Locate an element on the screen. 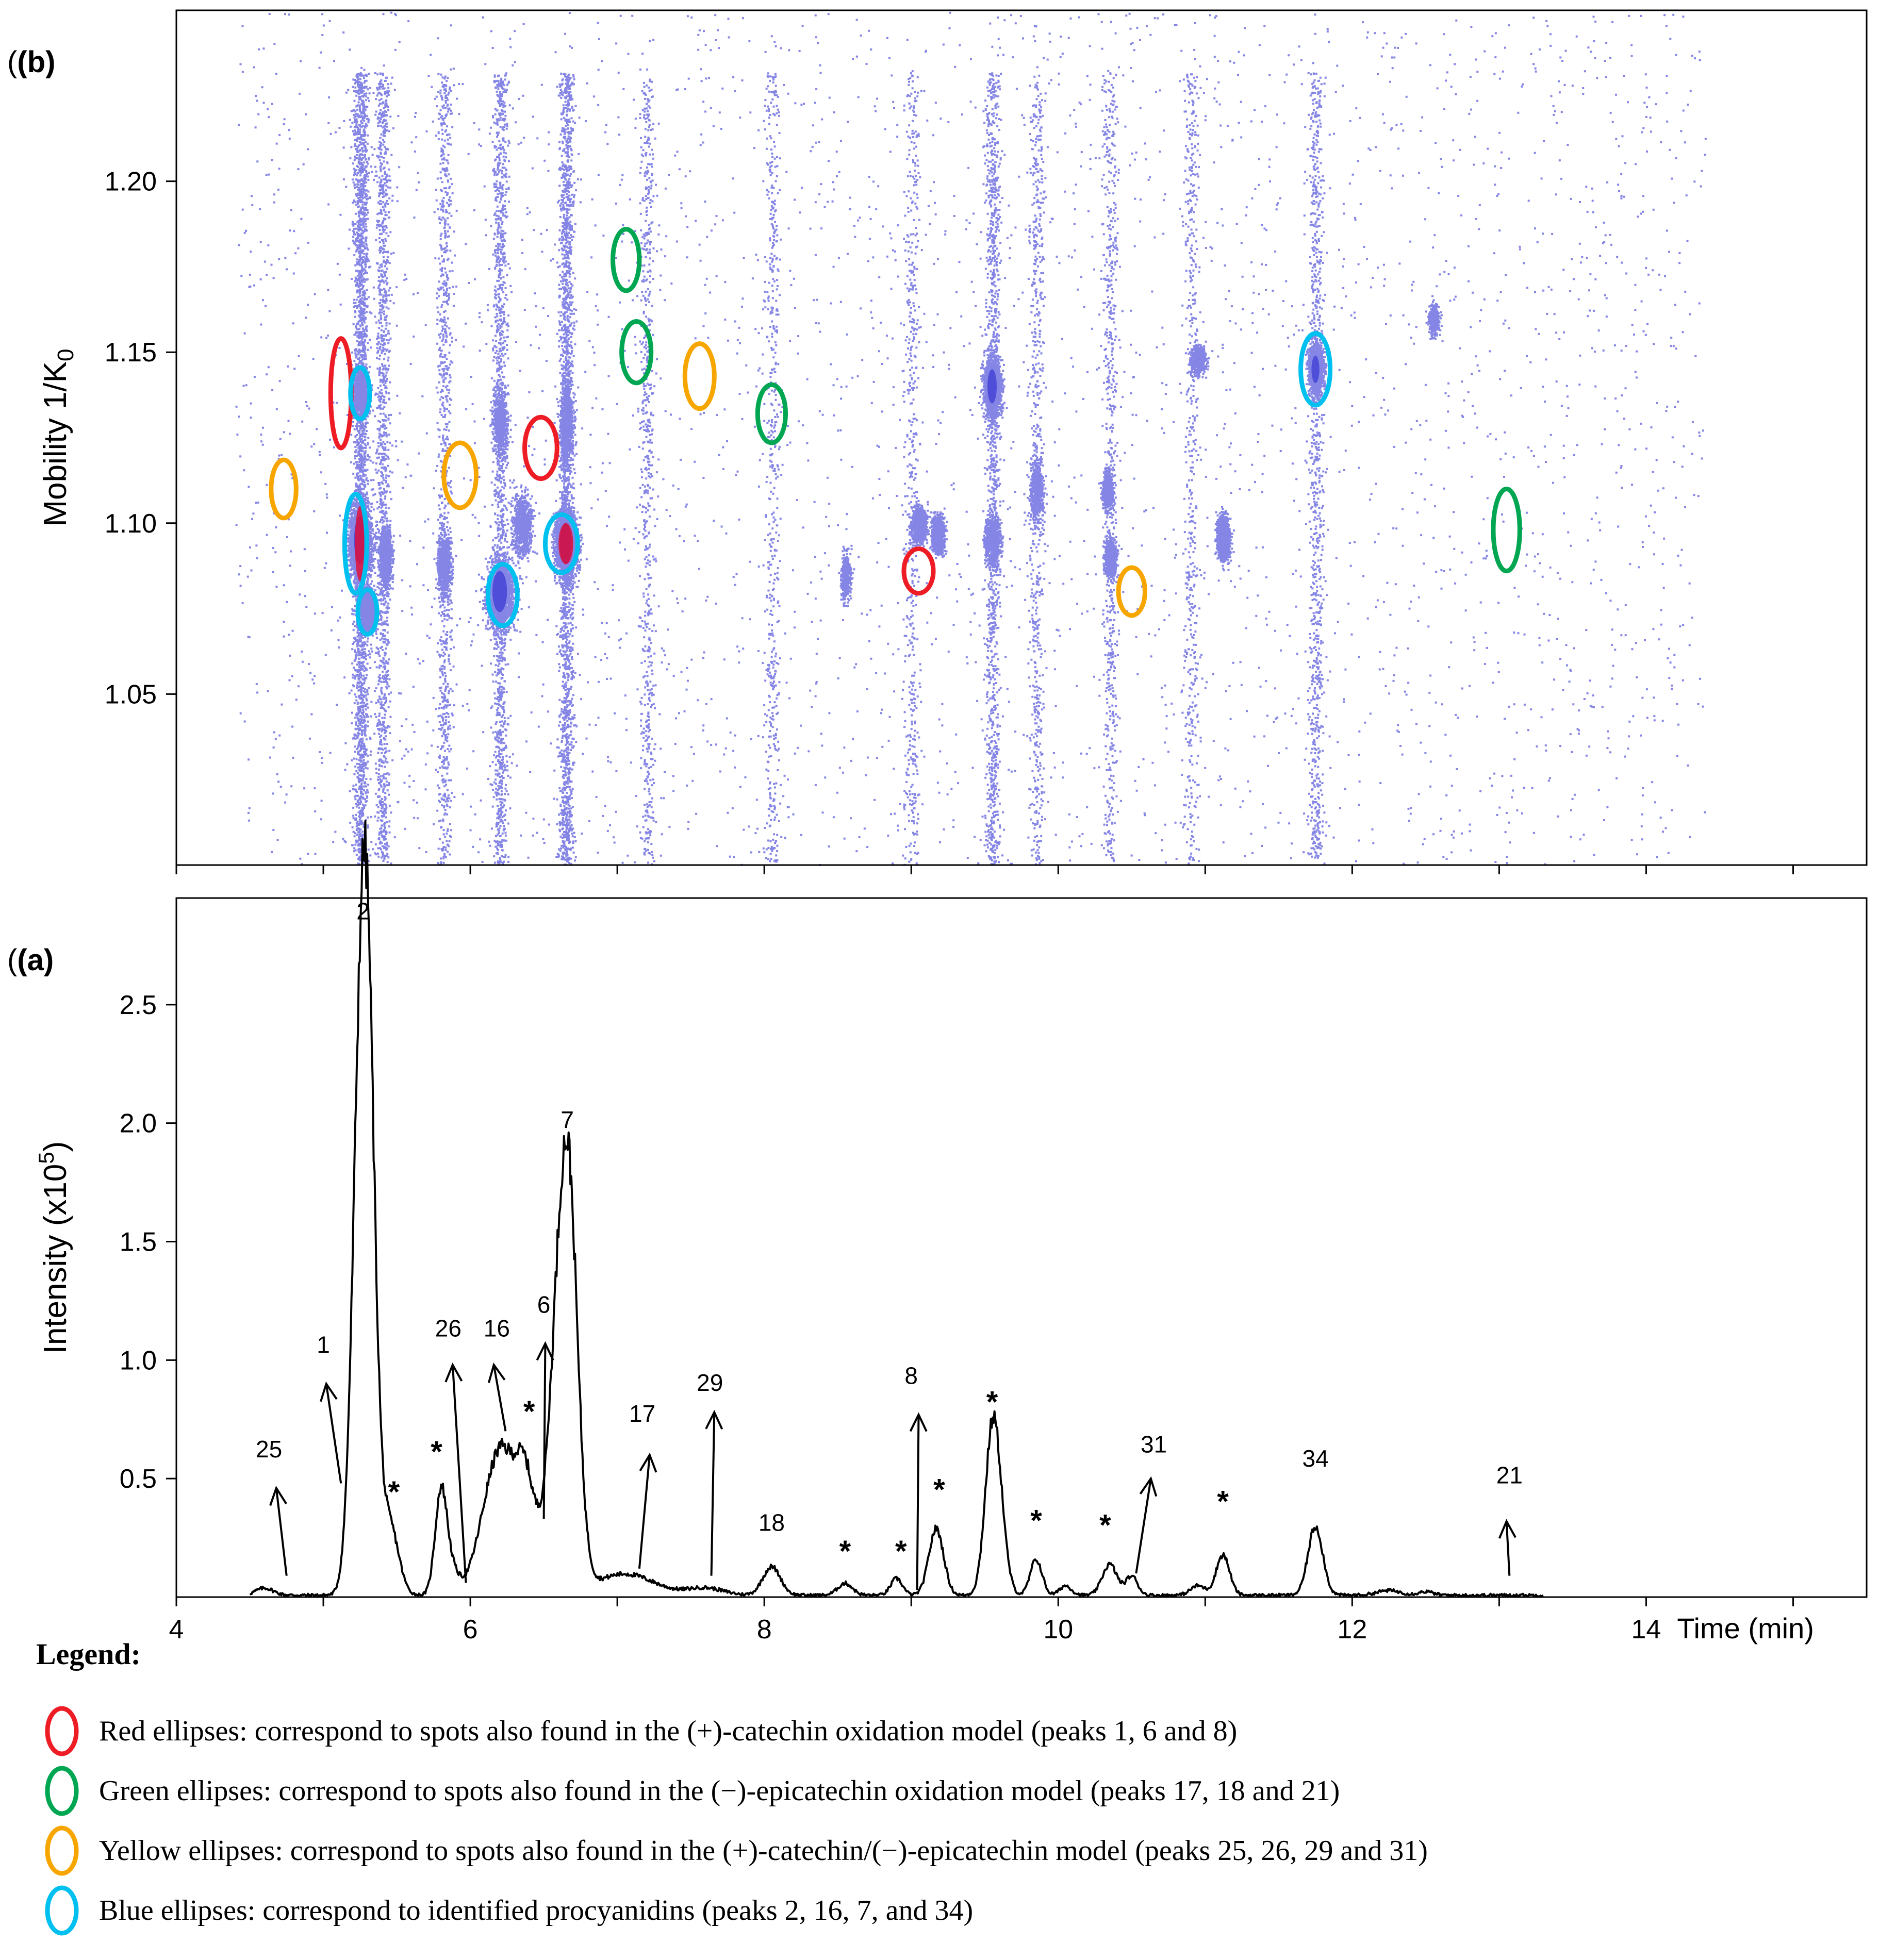 The height and width of the screenshot is (1960, 1879). green-ellipse-icon is located at coordinates (62, 1791).